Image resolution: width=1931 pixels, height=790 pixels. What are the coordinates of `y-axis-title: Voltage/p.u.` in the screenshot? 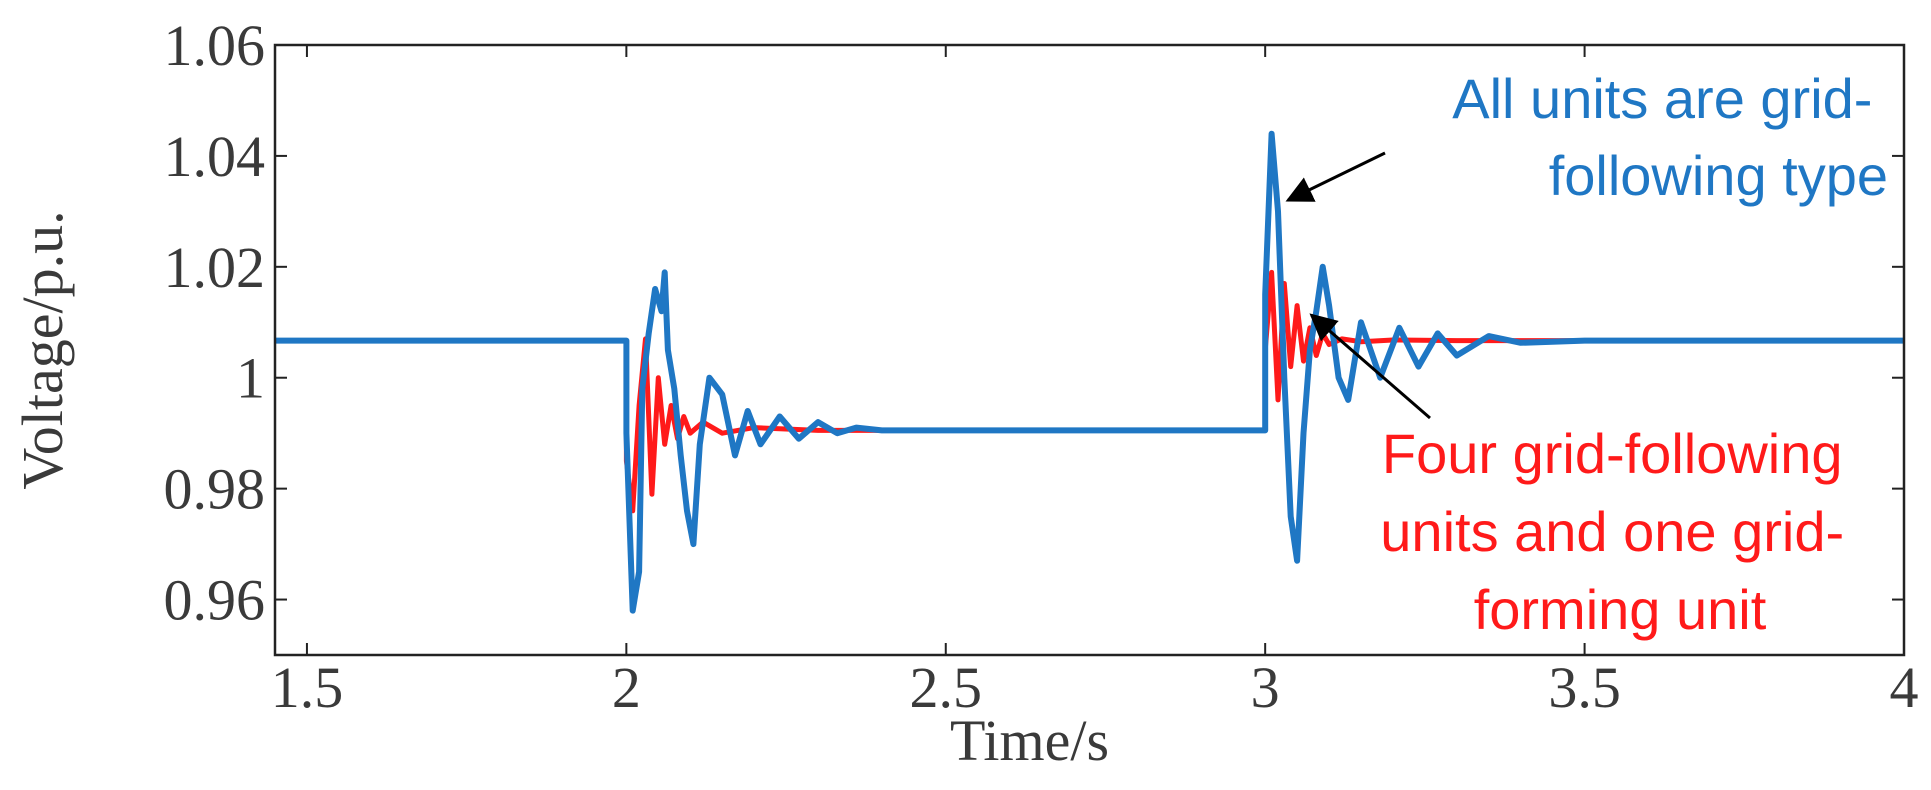 It's located at (42, 349).